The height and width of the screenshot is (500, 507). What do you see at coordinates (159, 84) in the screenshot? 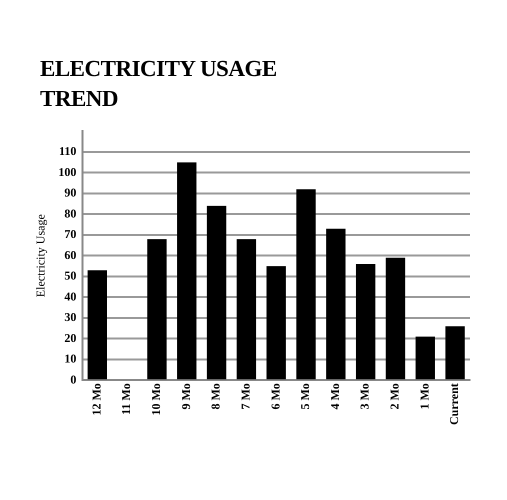
I see `chart-title: ELECTRICITY USAGE TREND` at bounding box center [159, 84].